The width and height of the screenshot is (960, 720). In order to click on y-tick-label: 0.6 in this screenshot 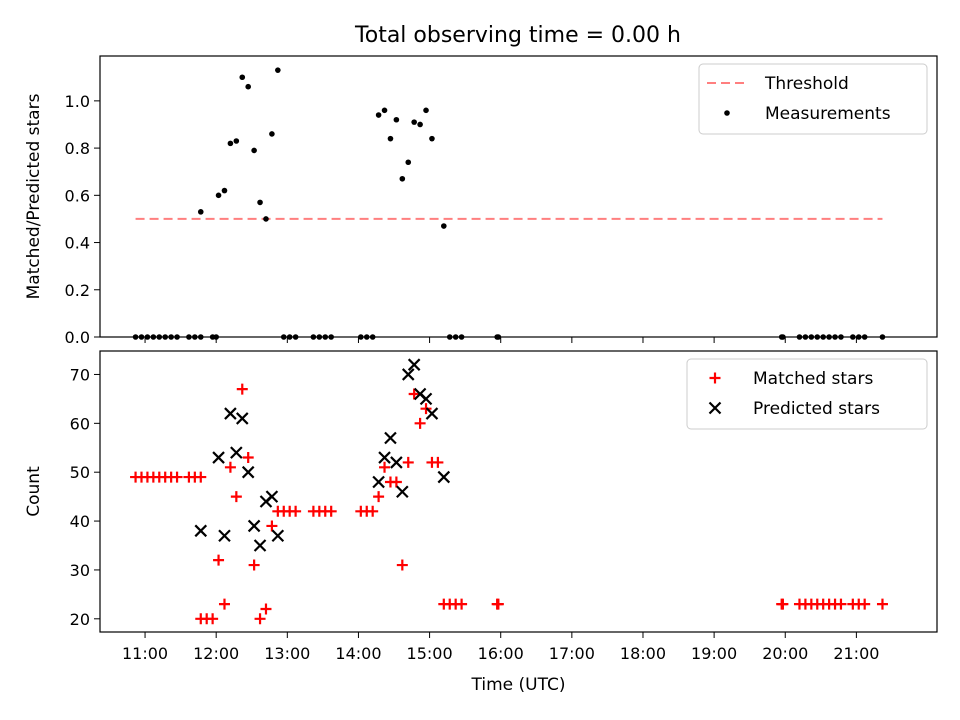, I will do `click(77, 195)`.